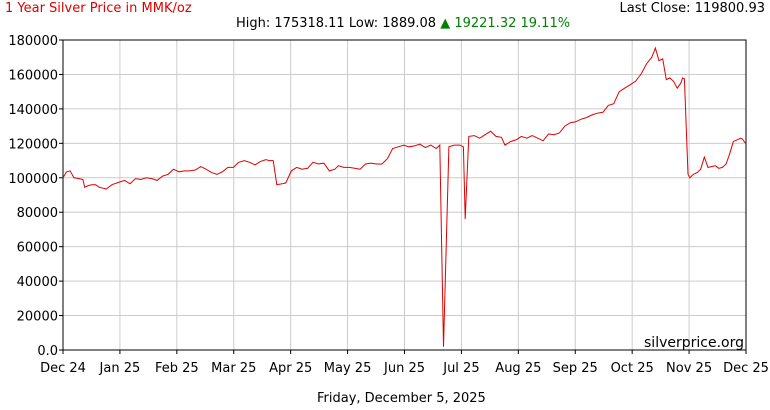 The width and height of the screenshot is (770, 410). What do you see at coordinates (518, 368) in the screenshot?
I see `x-tick-label: Aug 25` at bounding box center [518, 368].